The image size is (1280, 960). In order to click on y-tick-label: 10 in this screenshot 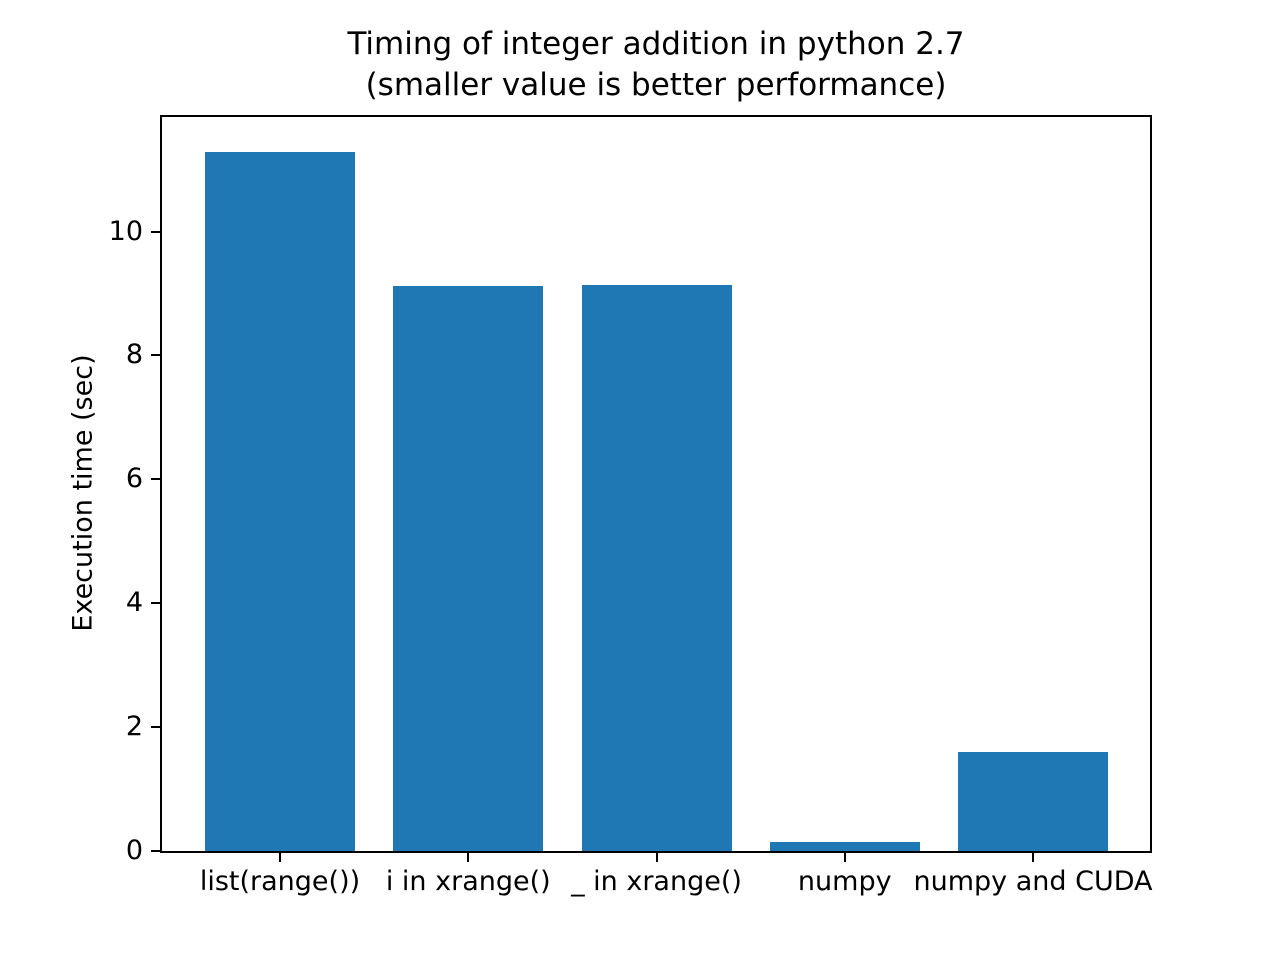, I will do `click(125, 231)`.